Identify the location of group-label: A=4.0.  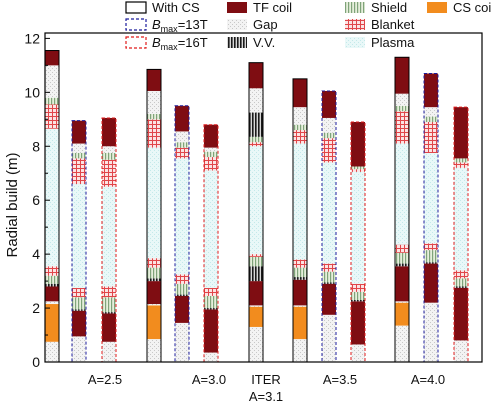
(428, 379).